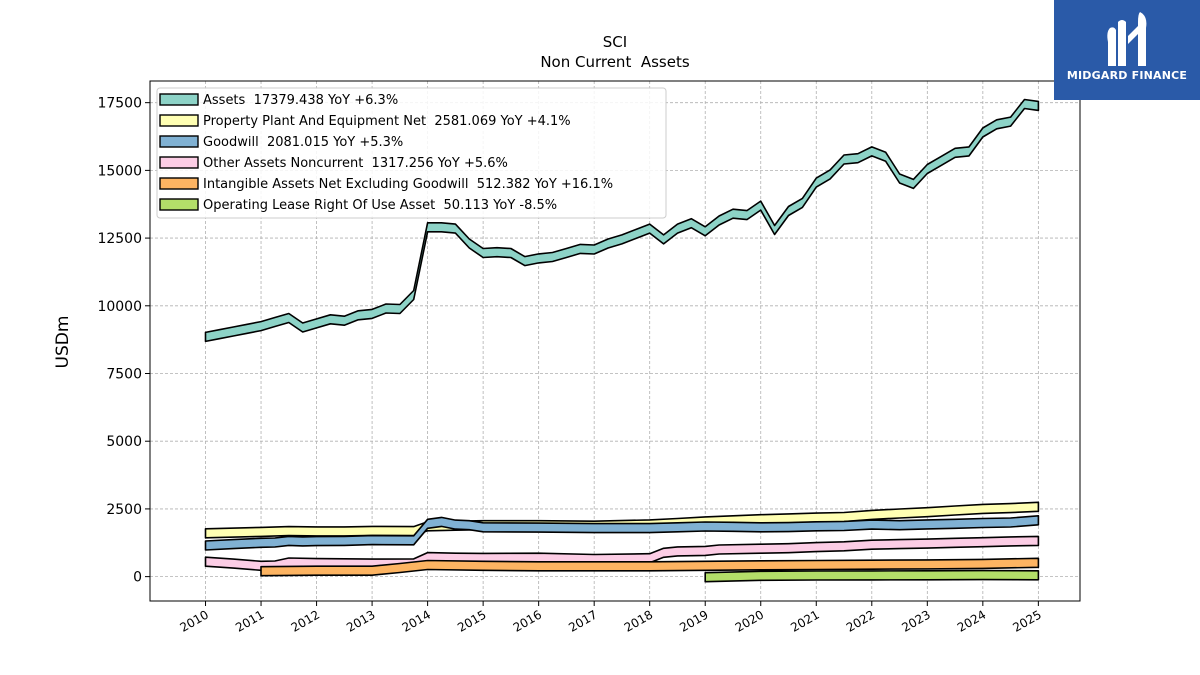 The image size is (1200, 675). I want to click on x-tick-label: 2016, so click(527, 620).